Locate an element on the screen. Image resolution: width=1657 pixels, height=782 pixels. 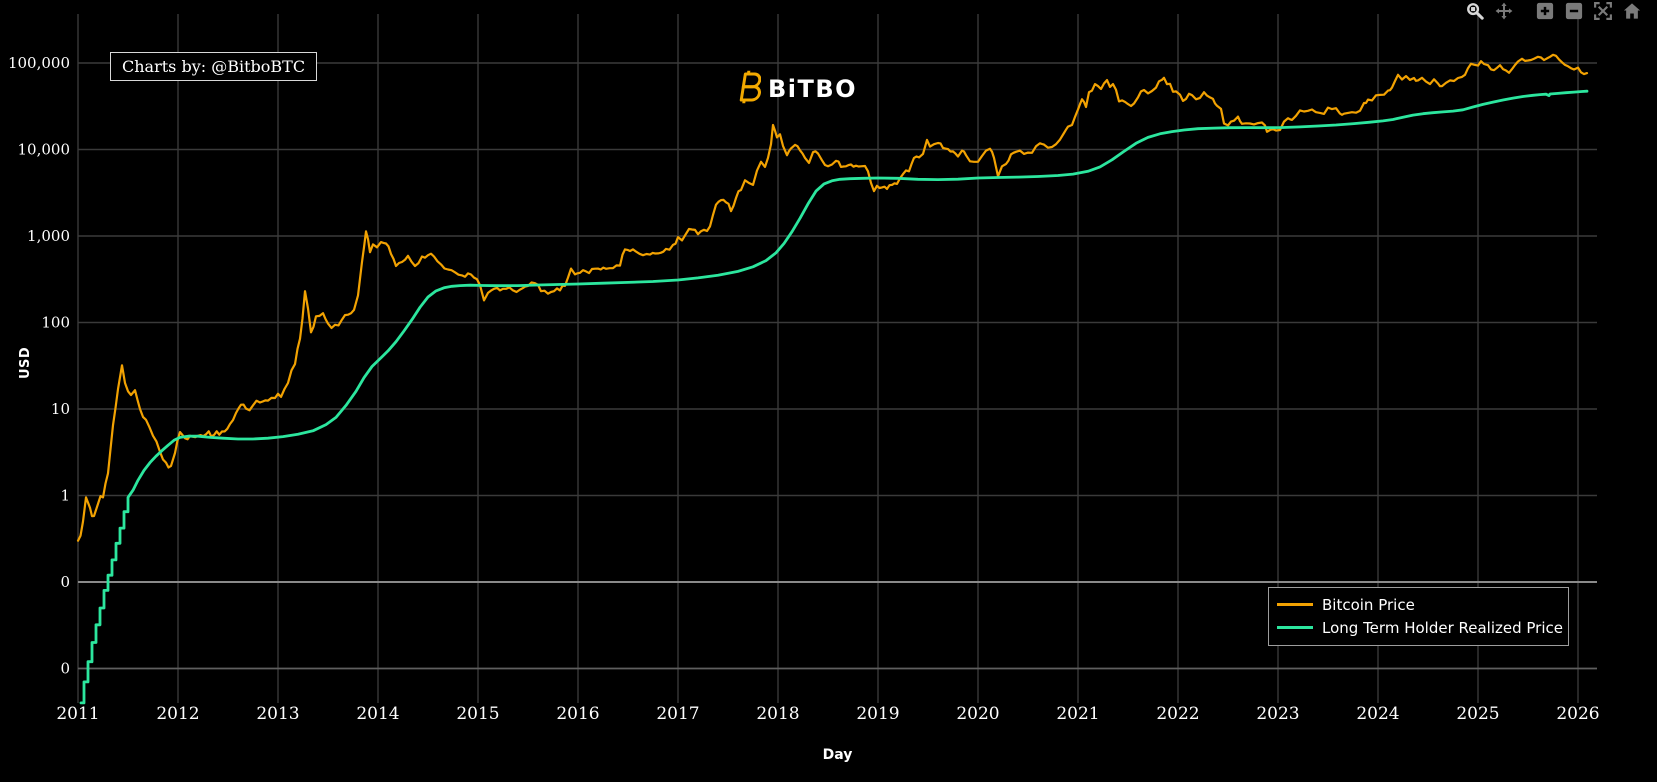
y-tick-label: 1,000 is located at coordinates (48, 236).